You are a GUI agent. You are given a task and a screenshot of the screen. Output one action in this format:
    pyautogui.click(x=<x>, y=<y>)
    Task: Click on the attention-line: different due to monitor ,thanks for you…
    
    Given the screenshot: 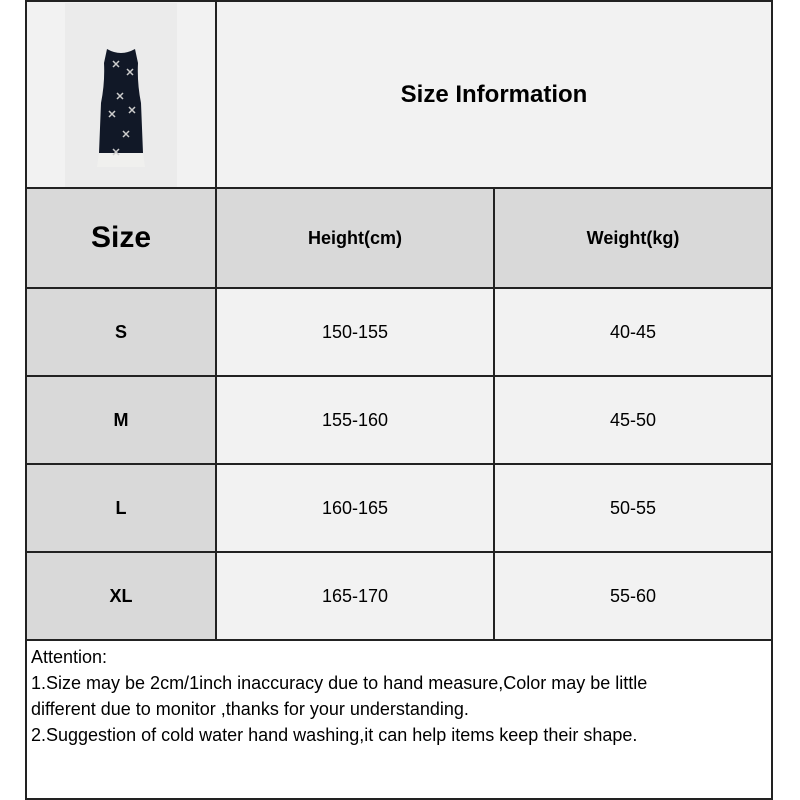 What is the action you would take?
    pyautogui.click(x=250, y=709)
    